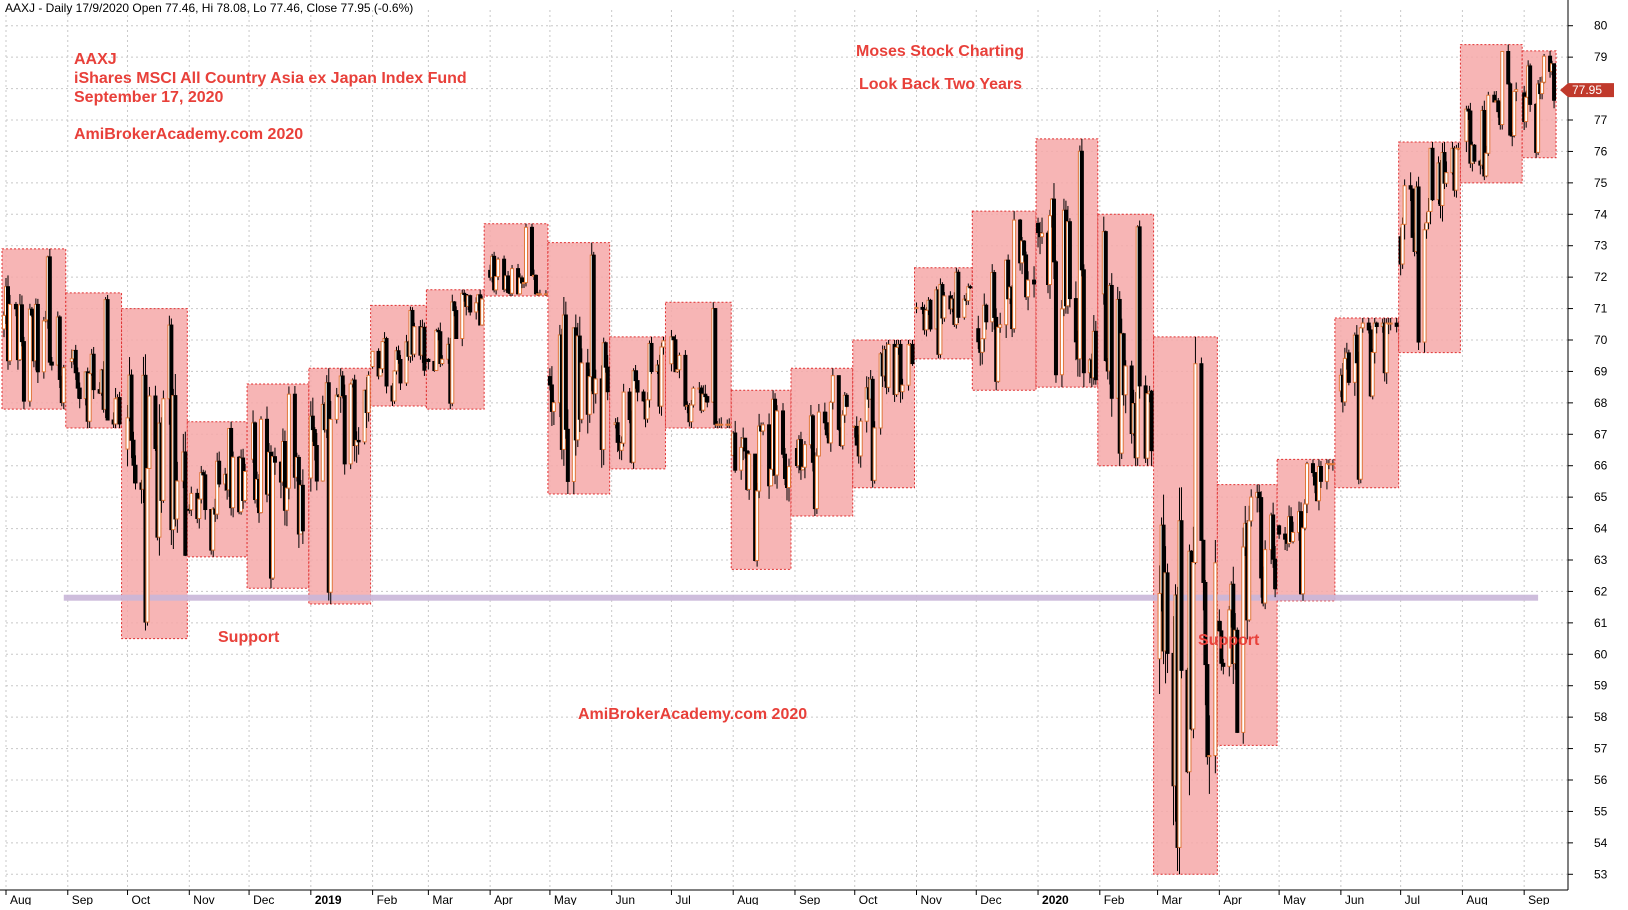 The width and height of the screenshot is (1628, 910). I want to click on y-tick-label: 79, so click(1601, 57).